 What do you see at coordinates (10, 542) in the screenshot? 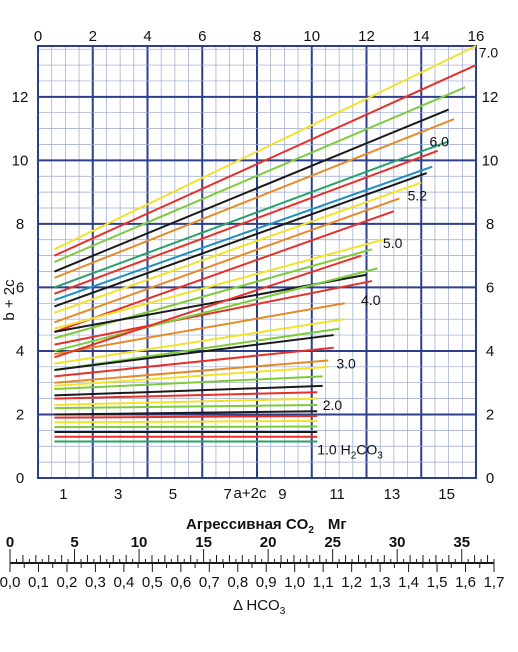
I see `co2-tick-label: 0` at bounding box center [10, 542].